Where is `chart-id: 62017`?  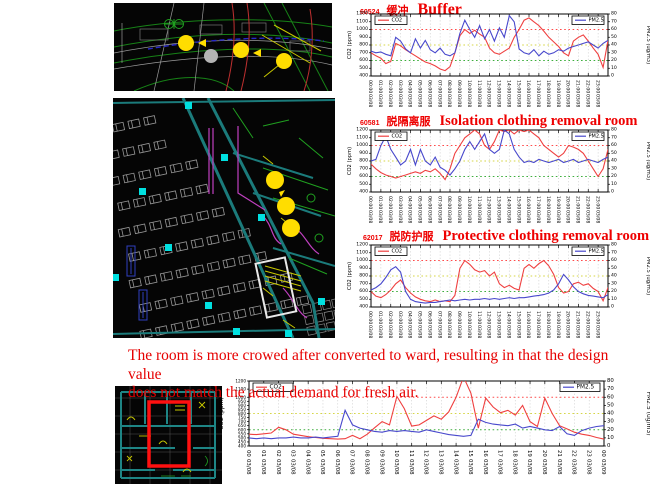
chart-id: 62017 is located at coordinates (373, 238).